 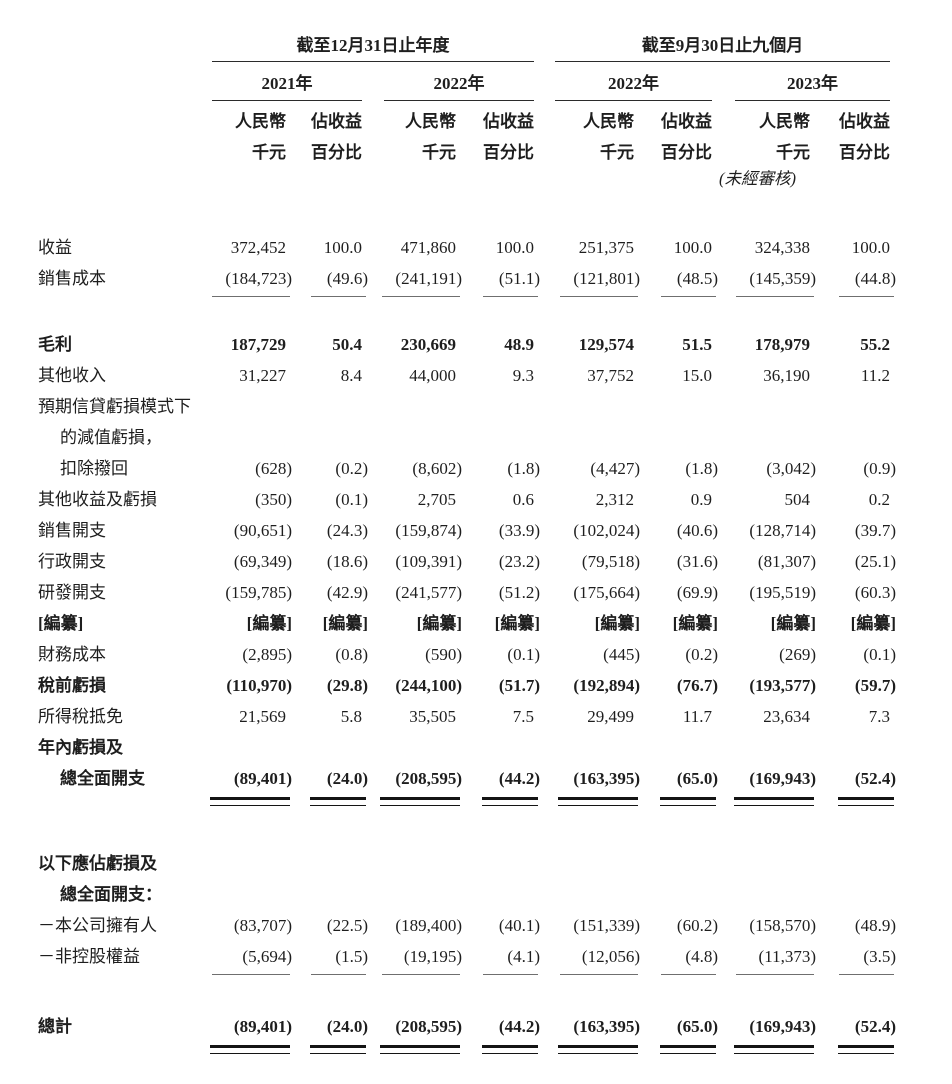 I want to click on cell-value: (51.2), so click(x=519, y=592).